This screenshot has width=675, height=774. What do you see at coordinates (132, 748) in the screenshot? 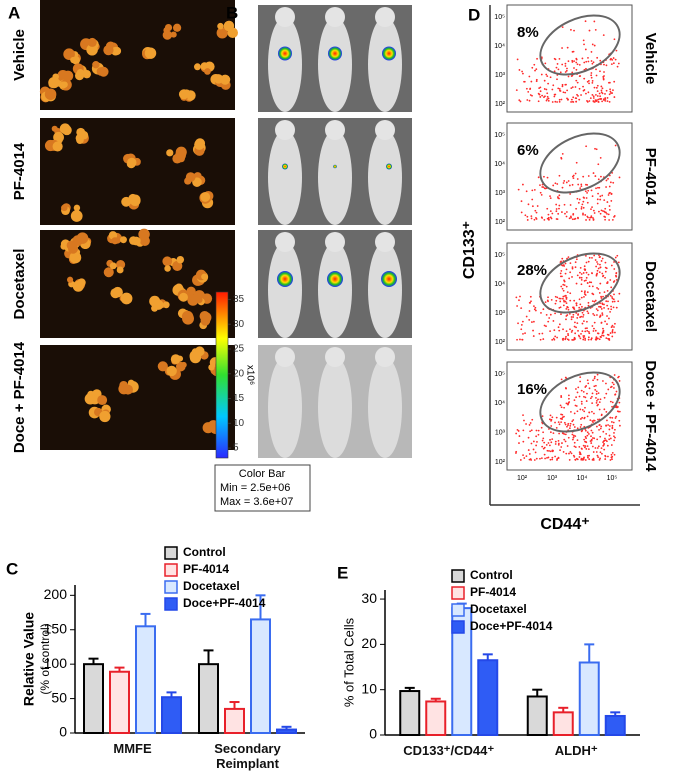
I see `x-tick-label: MMFE` at bounding box center [132, 748].